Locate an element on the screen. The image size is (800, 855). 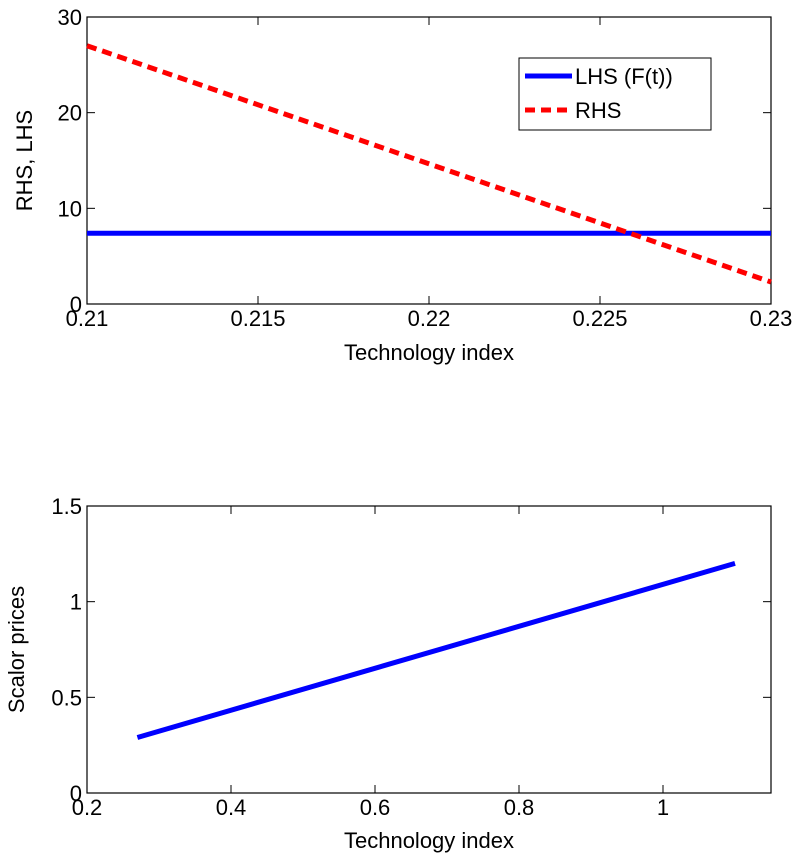
y-tick-label: 10 is located at coordinates (70, 208).